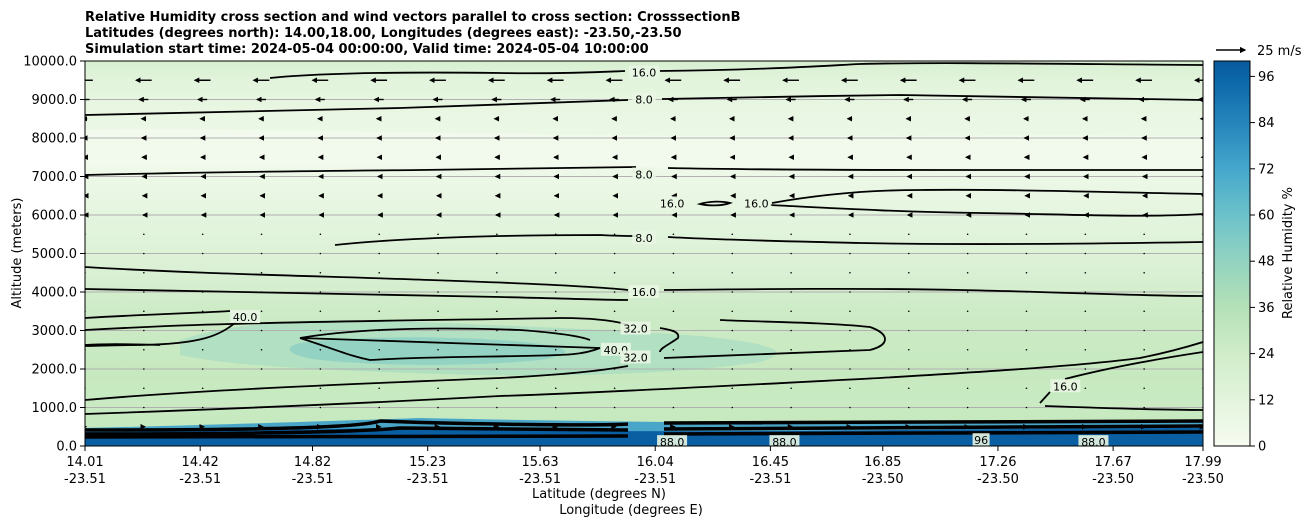 The image size is (1304, 526). I want to click on y-axis-label: Altitude (meters), so click(17, 253).